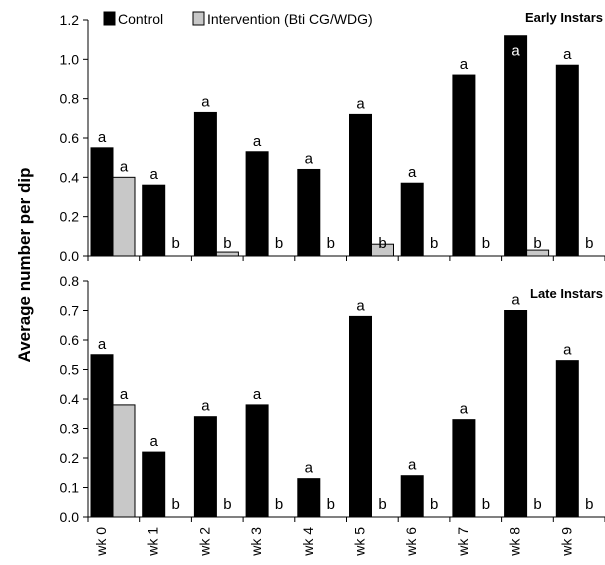  Describe the element at coordinates (70, 311) in the screenshot. I see `y-tick-label: 0.7` at that location.